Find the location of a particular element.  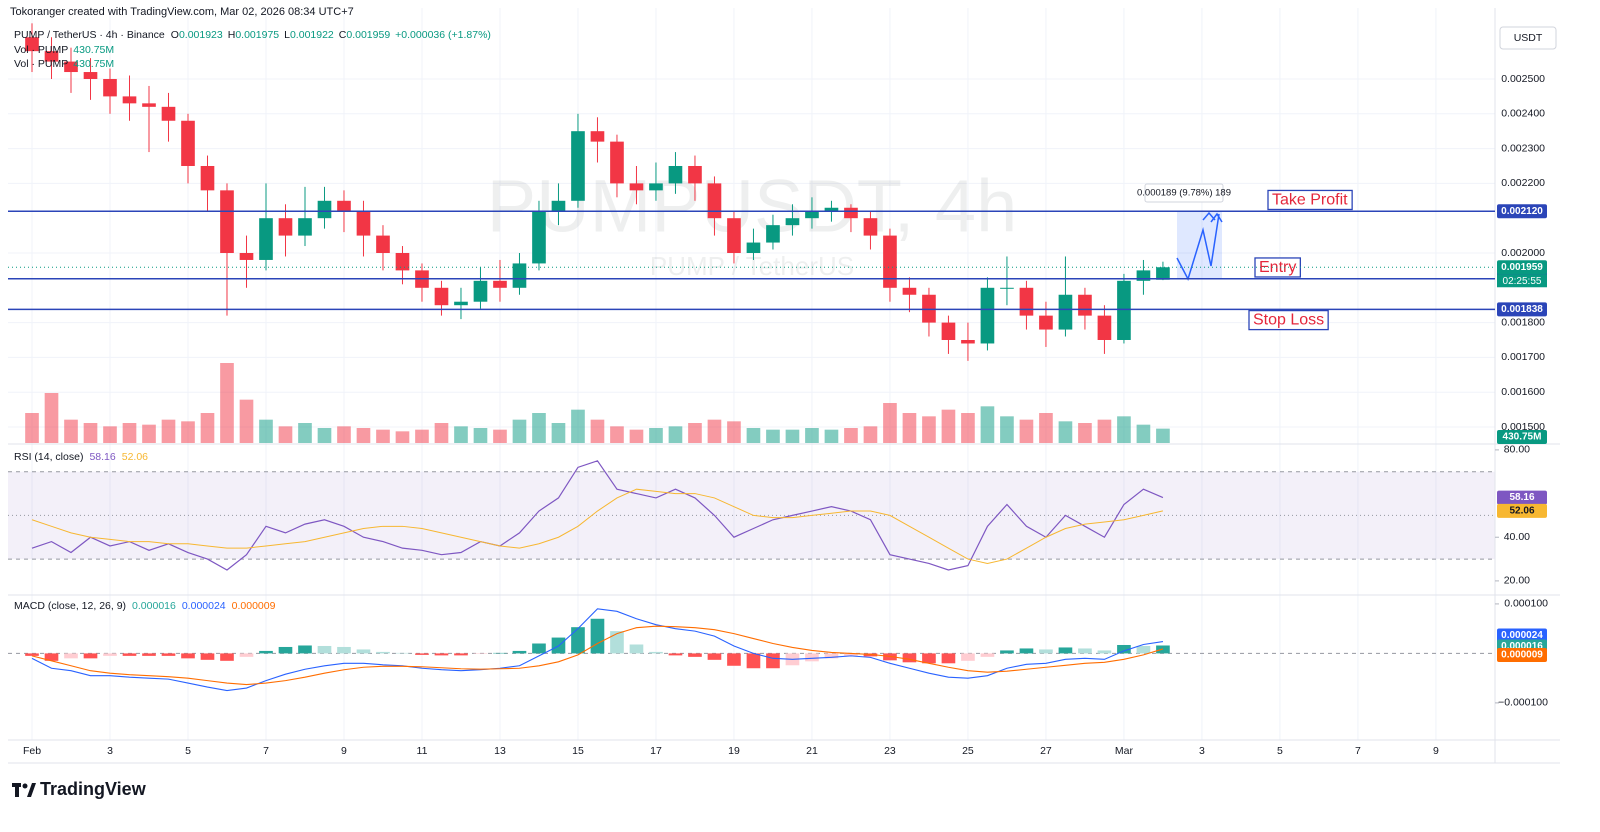

last-price-label: 0.001959 is located at coordinates (1522, 267).